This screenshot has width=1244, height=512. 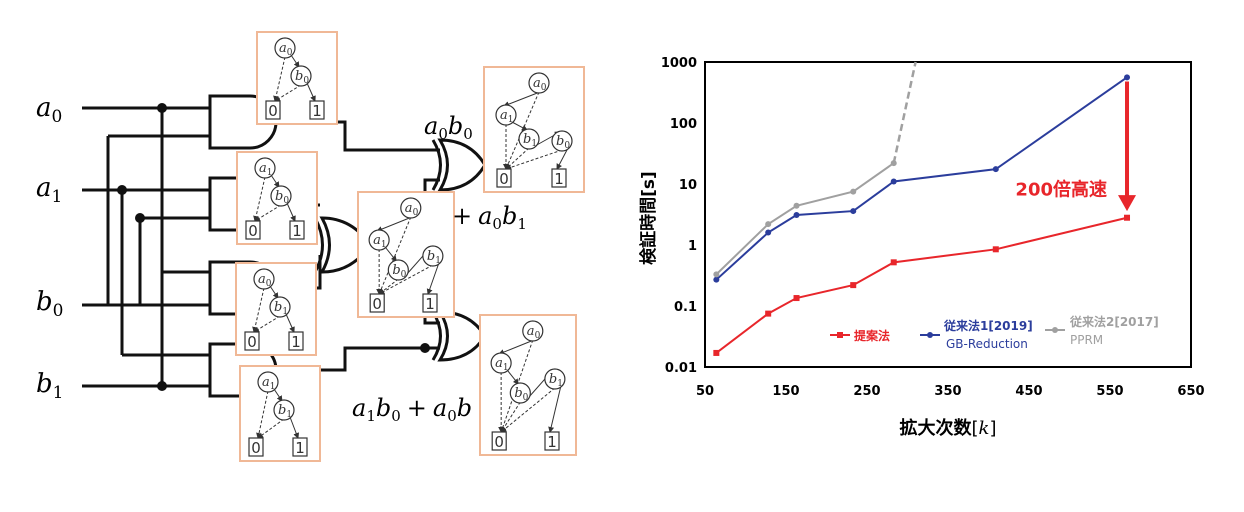 What do you see at coordinates (685, 307) in the screenshot?
I see `y-tick-label: 0.1` at bounding box center [685, 307].